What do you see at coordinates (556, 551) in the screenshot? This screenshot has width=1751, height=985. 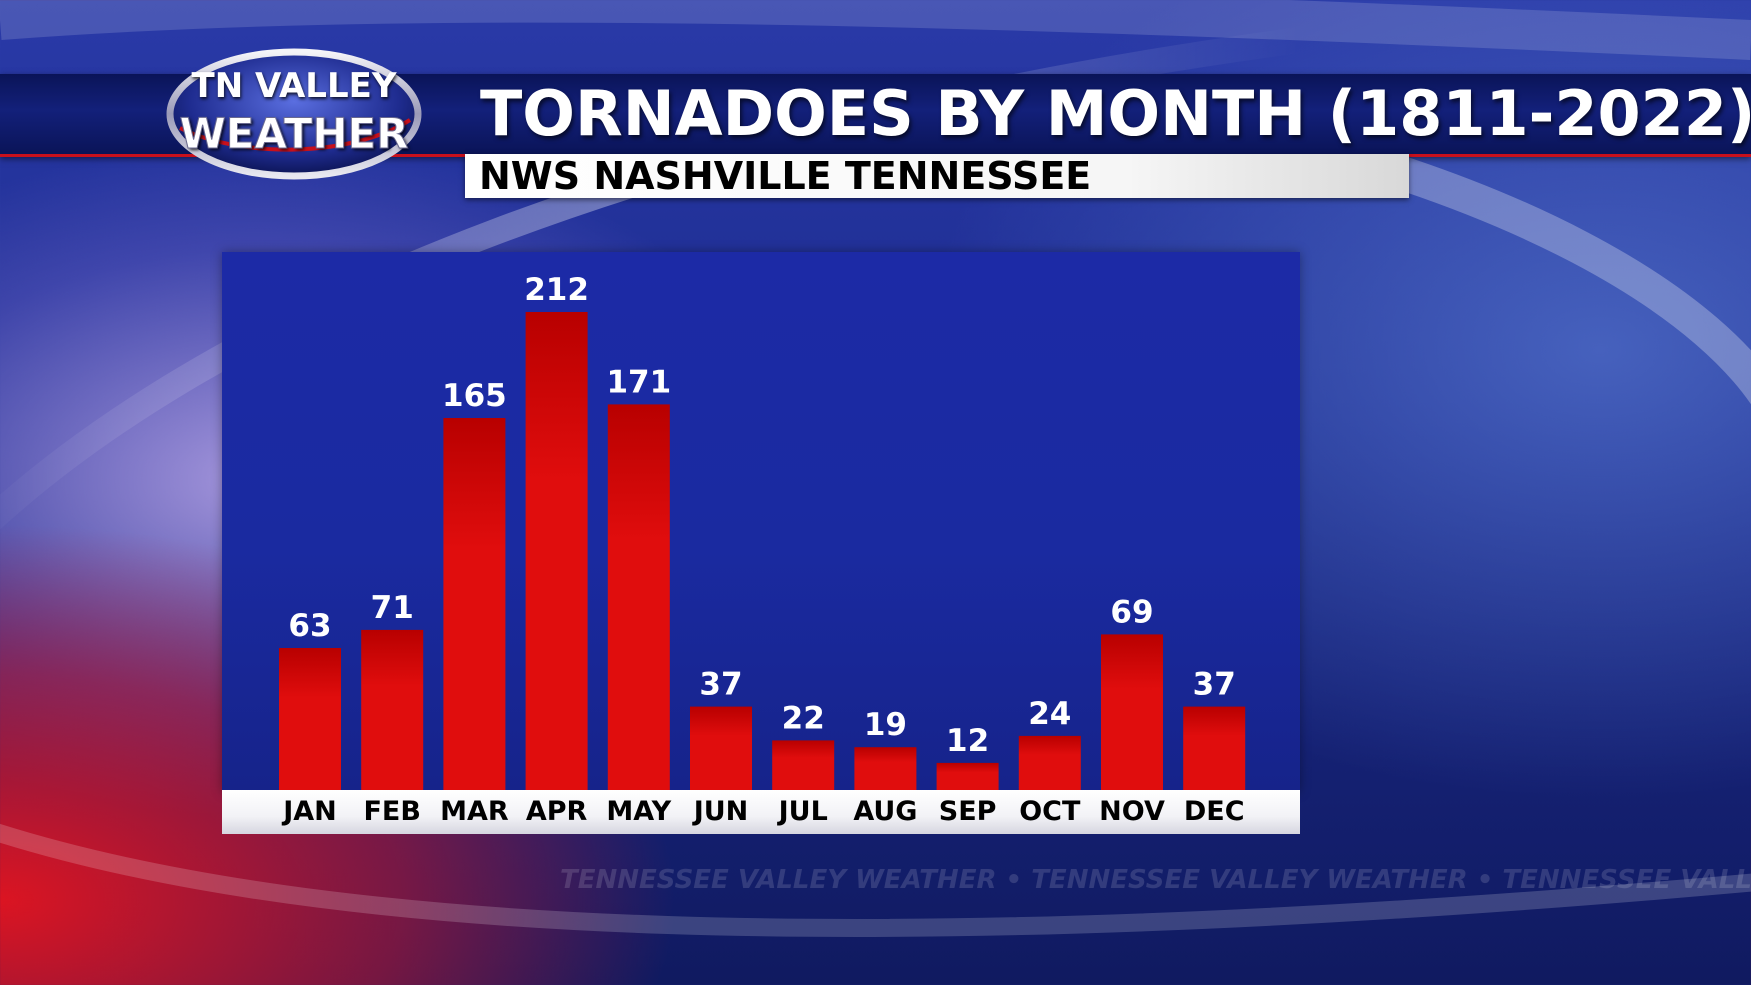 I see `bar-apr` at bounding box center [556, 551].